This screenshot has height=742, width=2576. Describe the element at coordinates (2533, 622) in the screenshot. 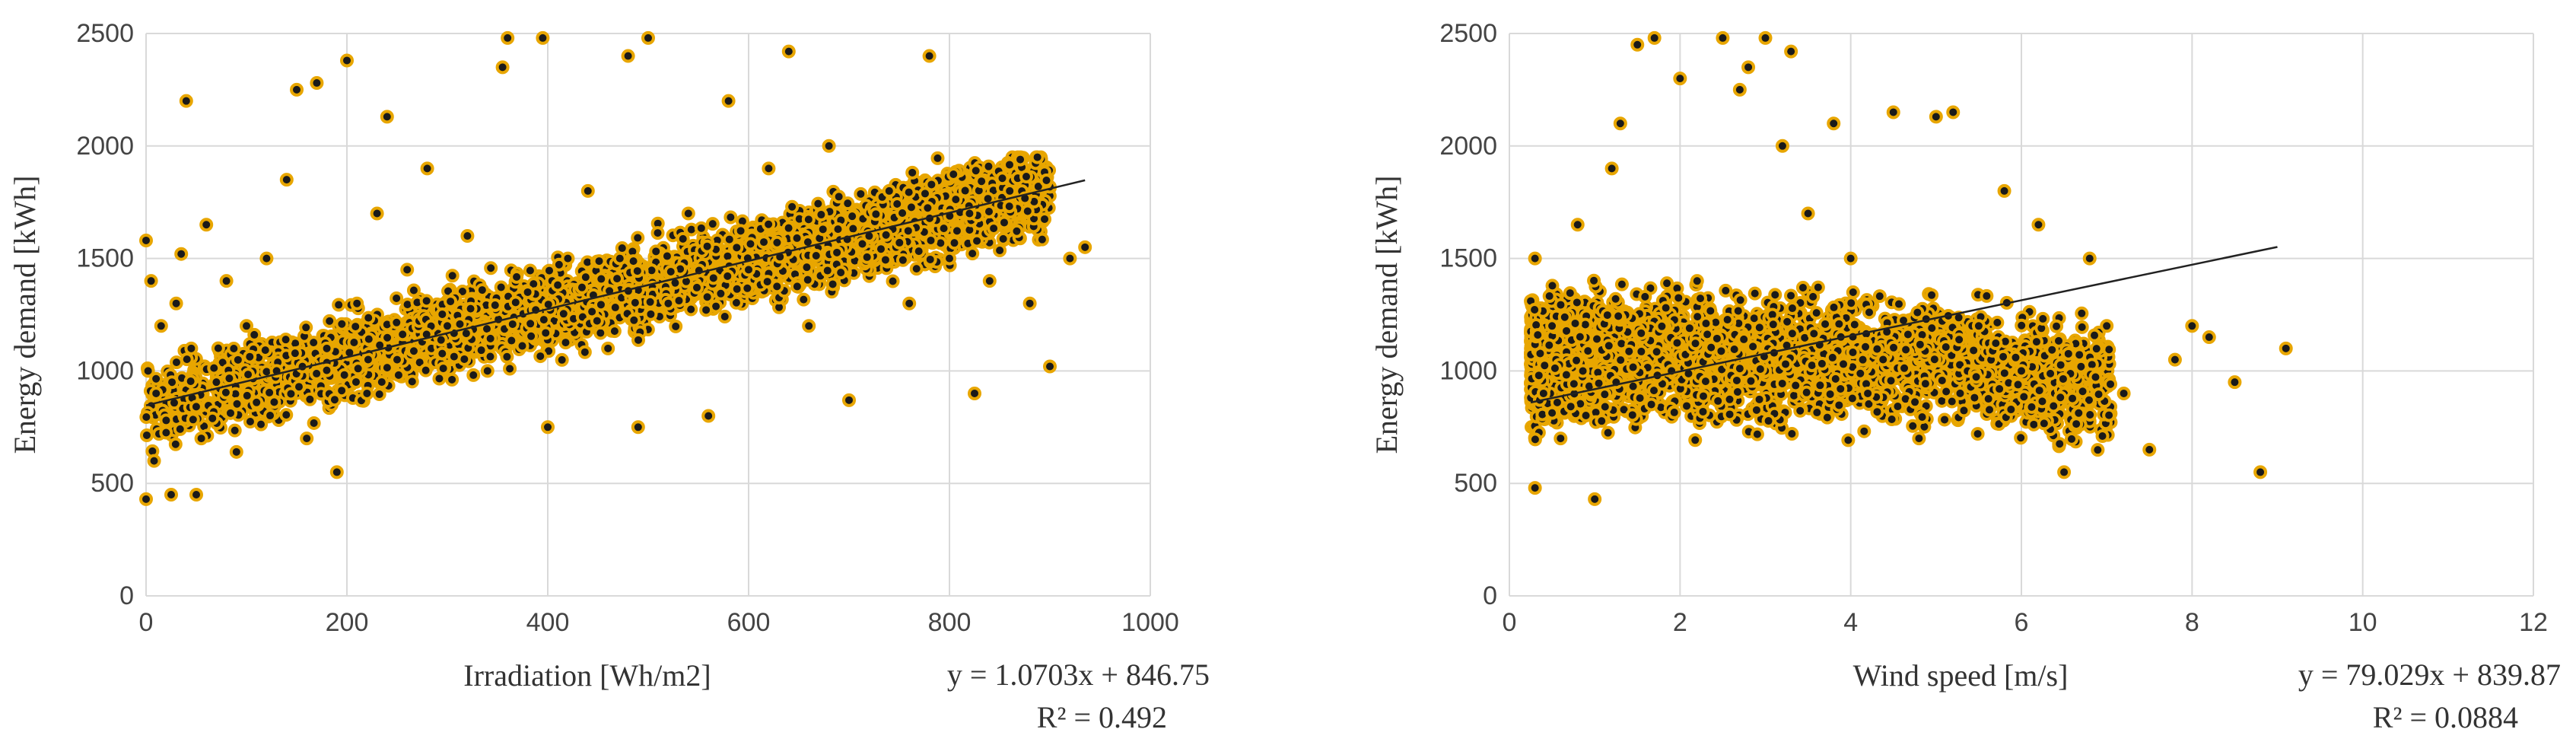

I see `x-tick-label: 12` at that location.